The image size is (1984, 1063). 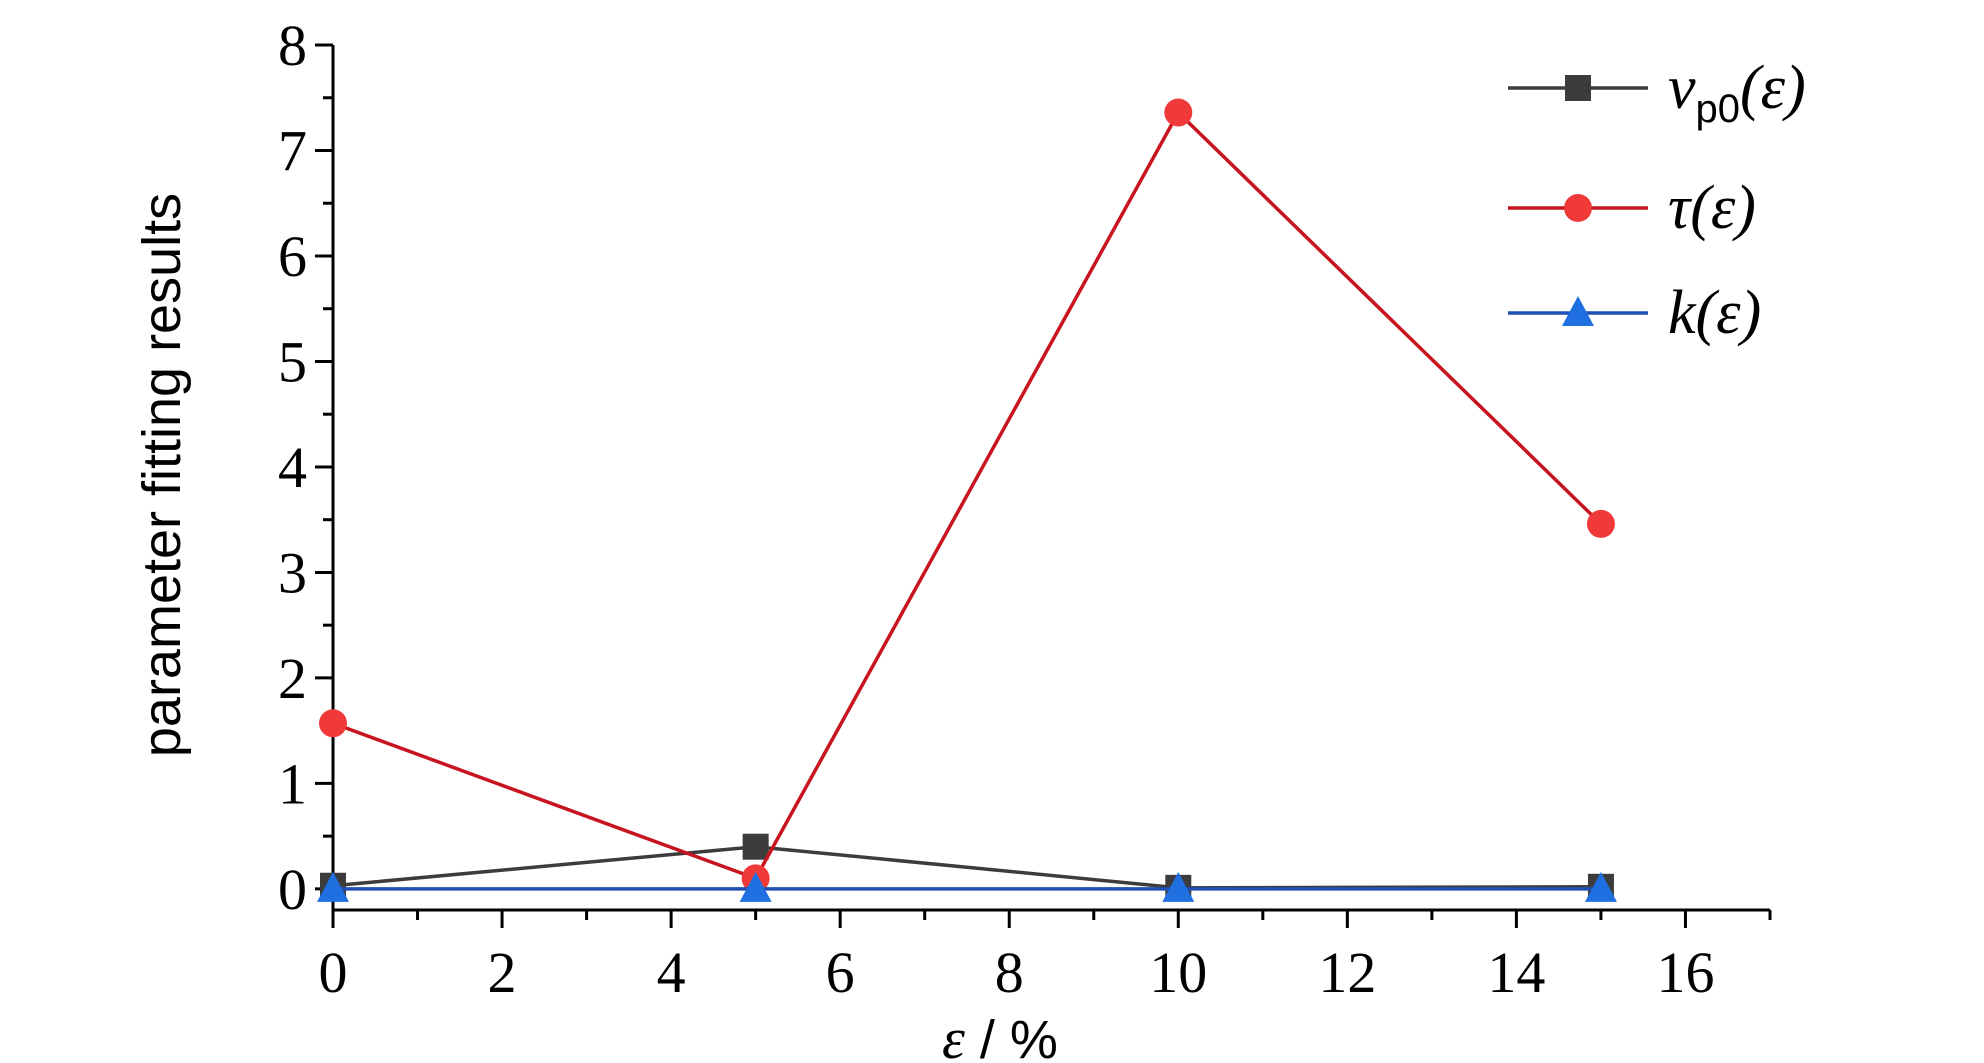 I want to click on y-tick-label: 1, so click(x=292, y=783).